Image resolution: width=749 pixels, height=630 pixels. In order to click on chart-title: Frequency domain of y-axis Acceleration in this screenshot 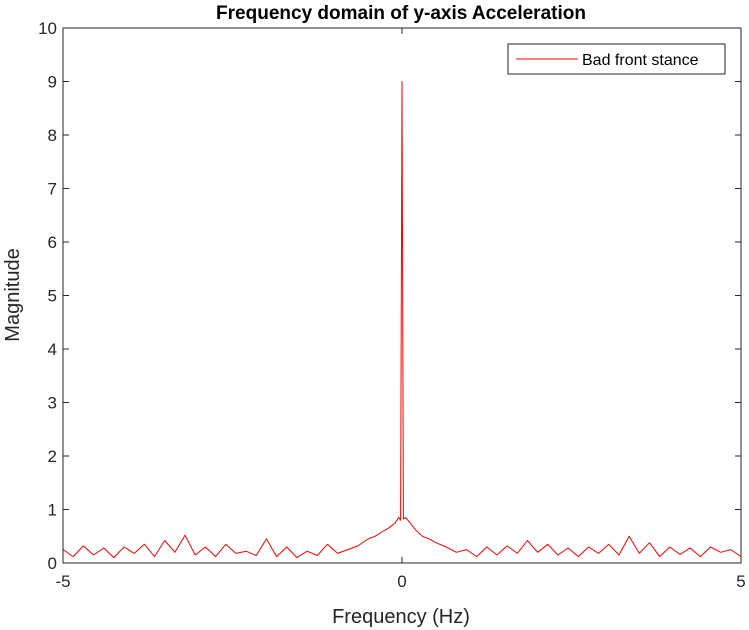, I will do `click(401, 13)`.